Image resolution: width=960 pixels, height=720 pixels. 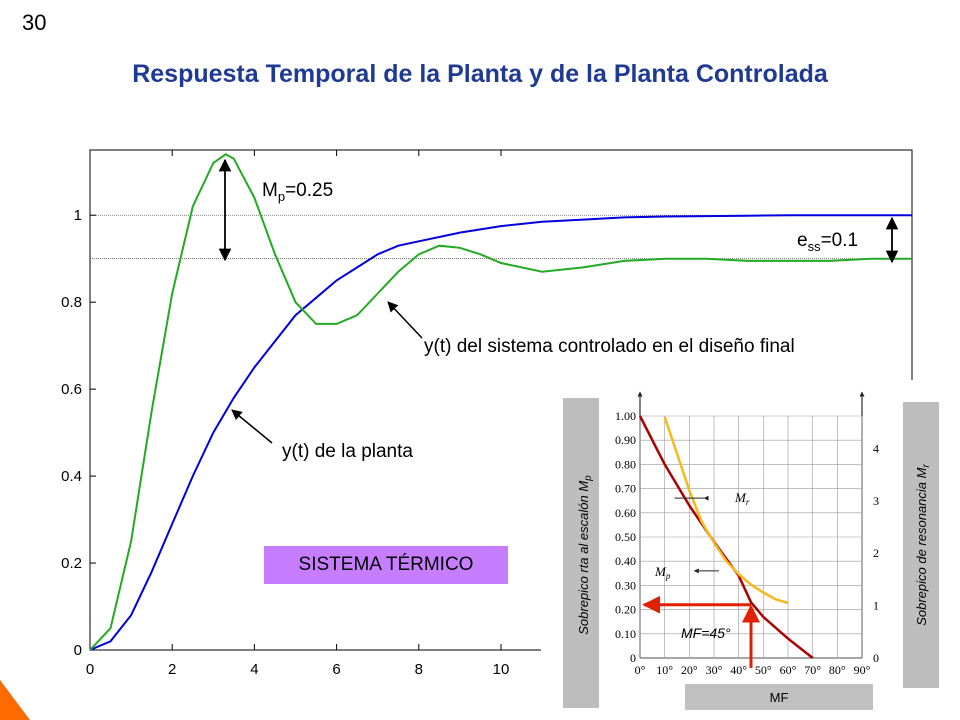 I want to click on inset-mr-label: Mr, so click(x=742, y=498).